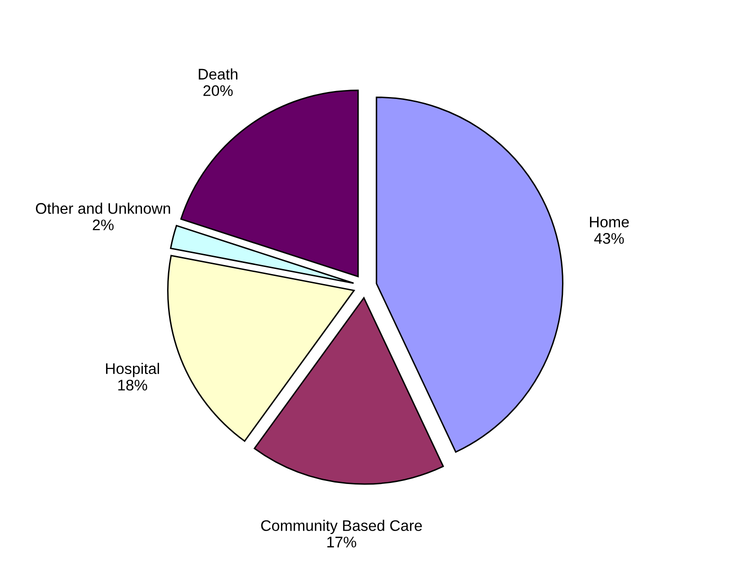 Image resolution: width=730 pixels, height=582 pixels. Describe the element at coordinates (133, 385) in the screenshot. I see `data-label: 18%` at that location.